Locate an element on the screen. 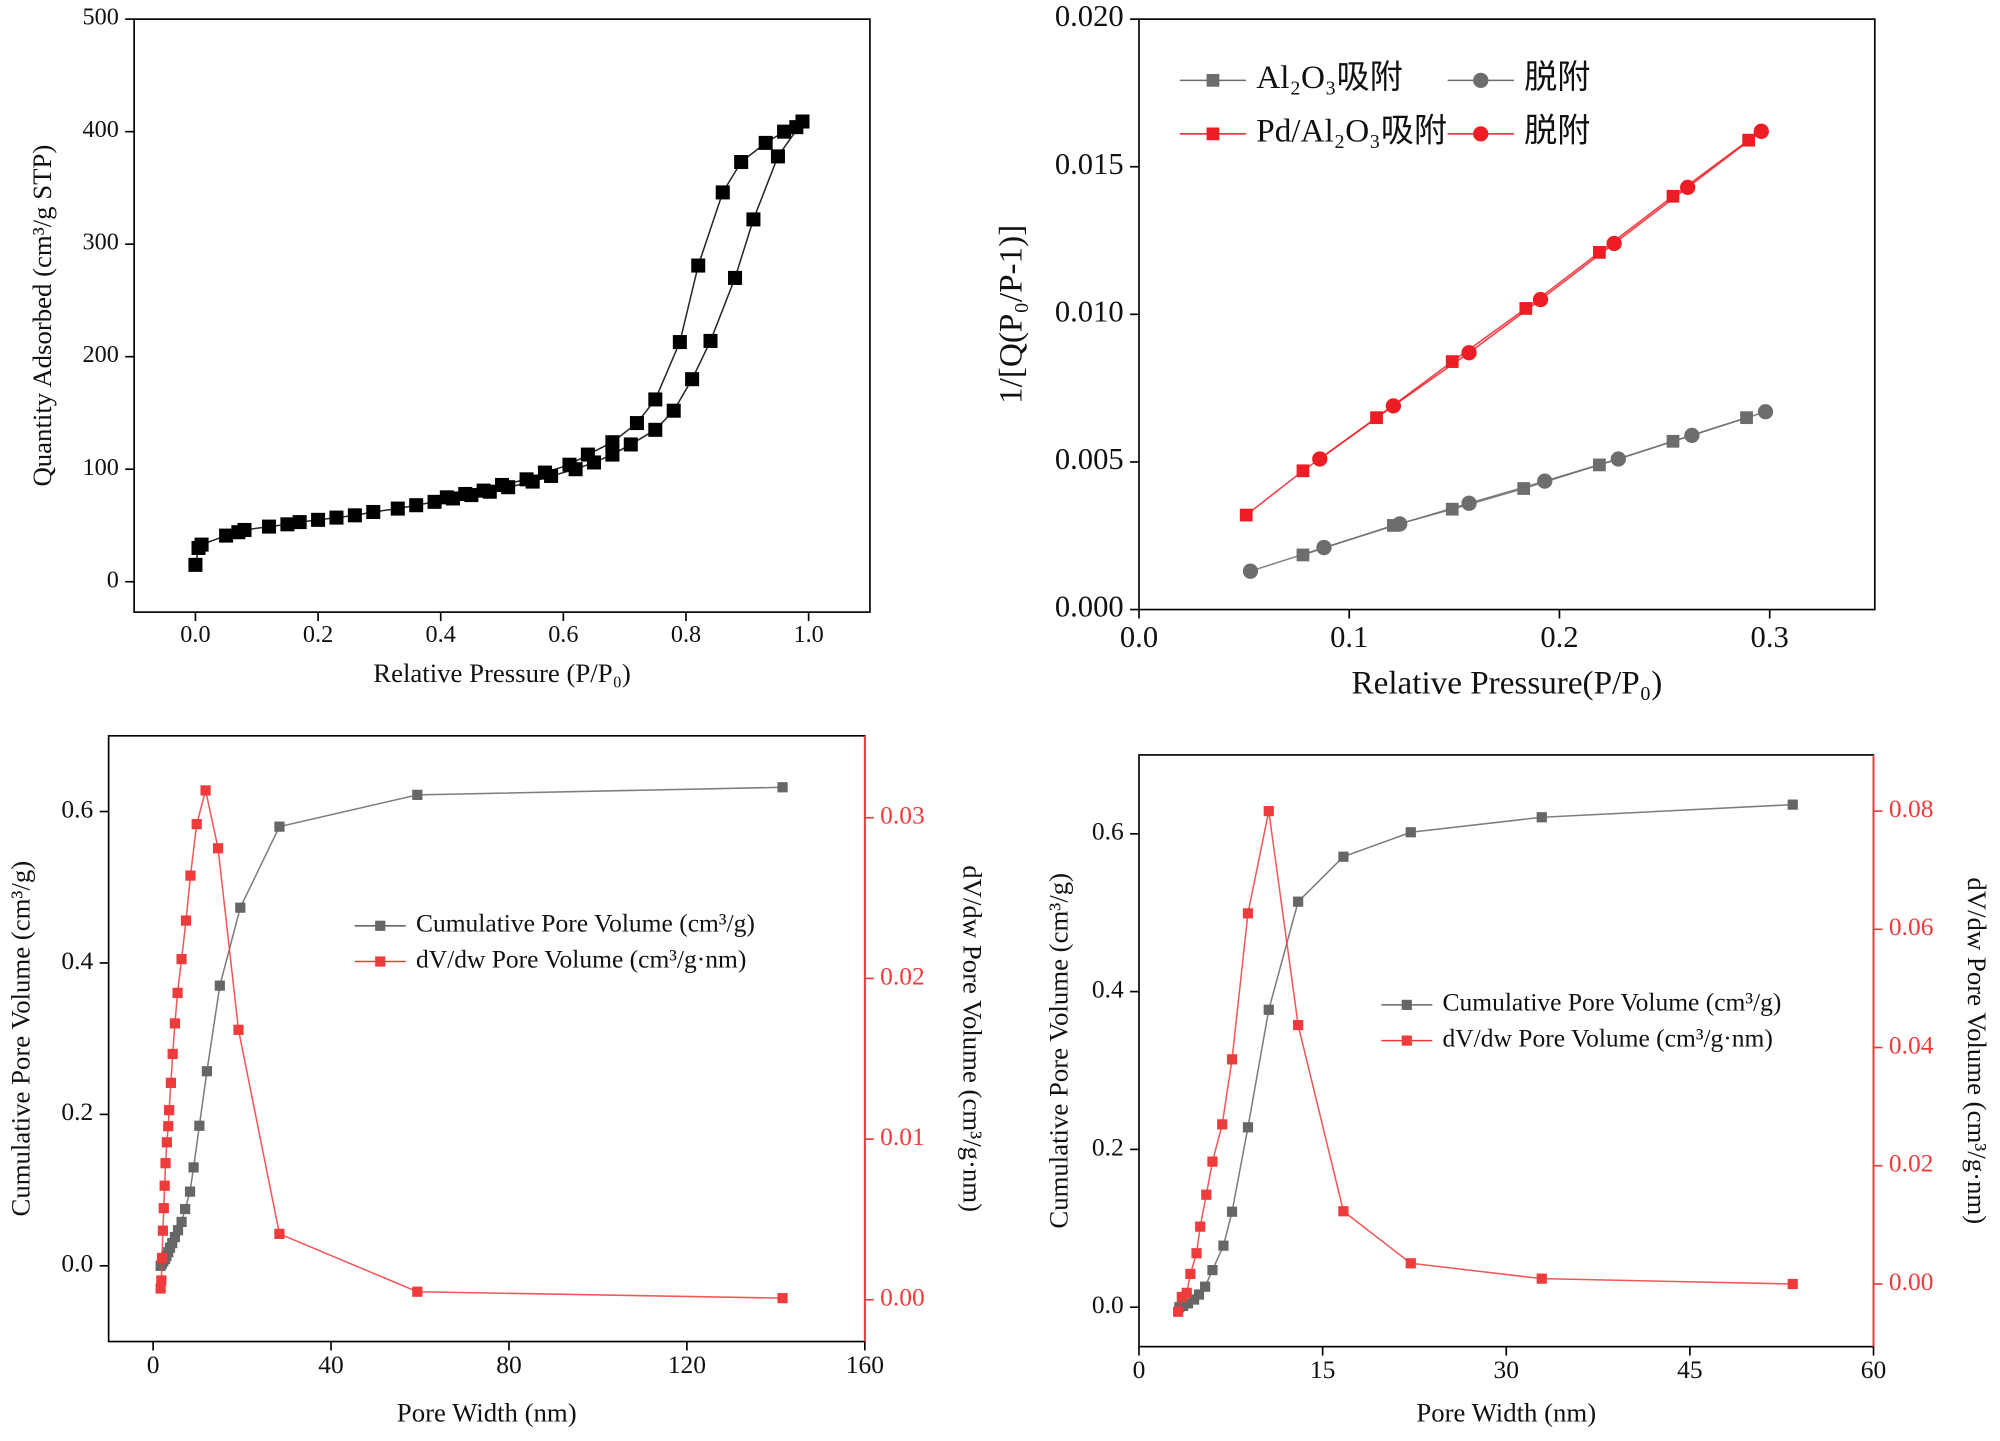 This screenshot has height=1441, width=2000. x-tick-label: 60 is located at coordinates (1874, 1369).